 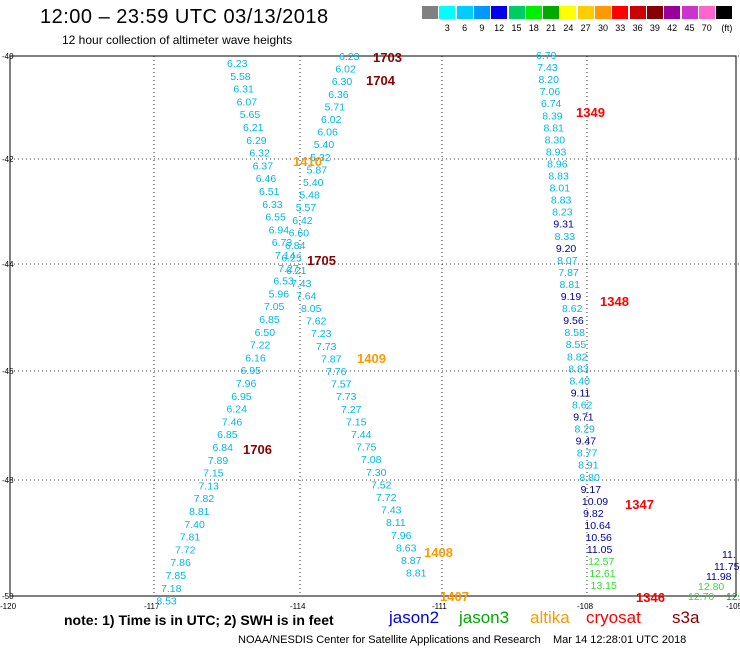 I want to click on wave-height-value: 8.77, so click(x=587, y=454).